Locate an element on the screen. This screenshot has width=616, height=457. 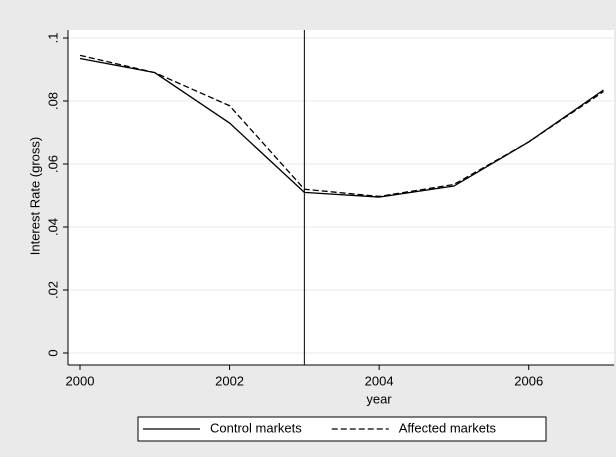
x-axis-label: year is located at coordinates (379, 398).